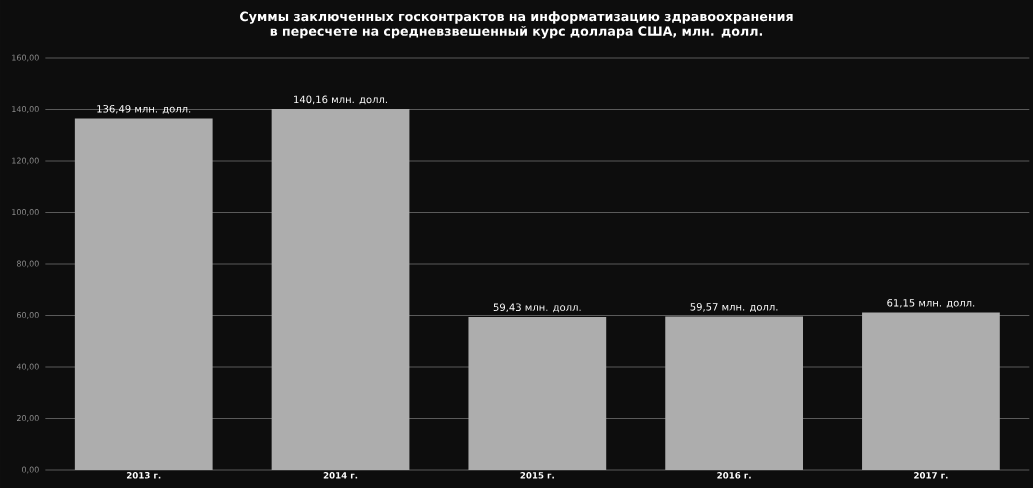  What do you see at coordinates (27, 418) in the screenshot?
I see `y-tick-label: 20,00` at bounding box center [27, 418].